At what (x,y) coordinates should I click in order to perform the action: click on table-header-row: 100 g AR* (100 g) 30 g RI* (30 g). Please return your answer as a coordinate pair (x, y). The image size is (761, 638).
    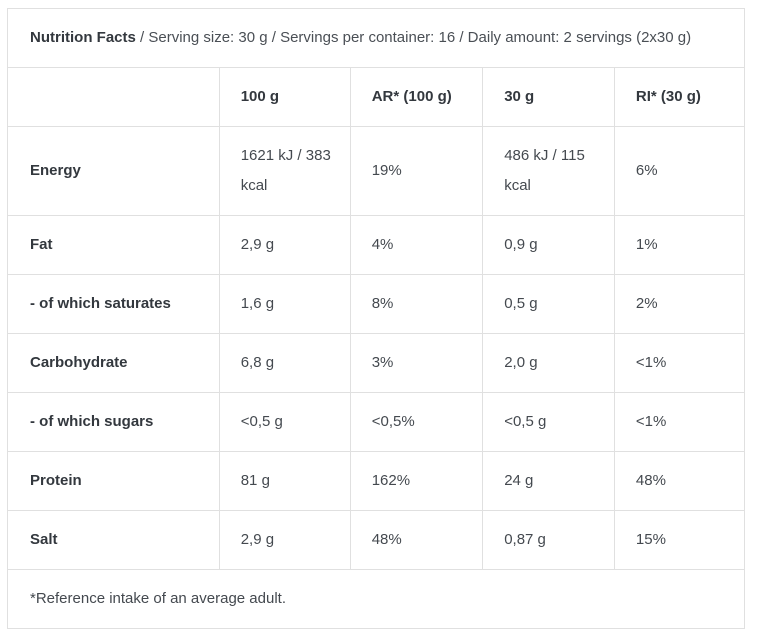
    Looking at the image, I should click on (376, 97).